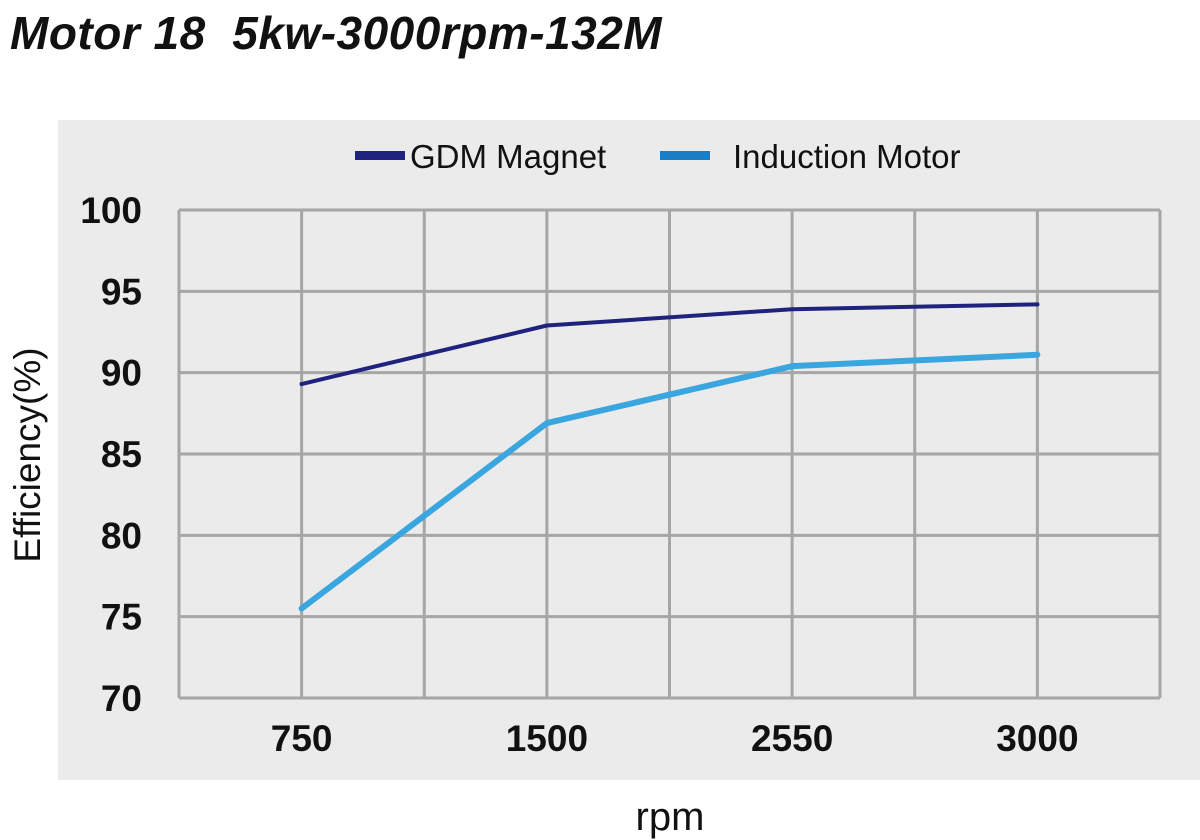 The width and height of the screenshot is (1200, 840). Describe the element at coordinates (675, 738) in the screenshot. I see `x-tick-labels: 750 1500 2550 3000` at that location.